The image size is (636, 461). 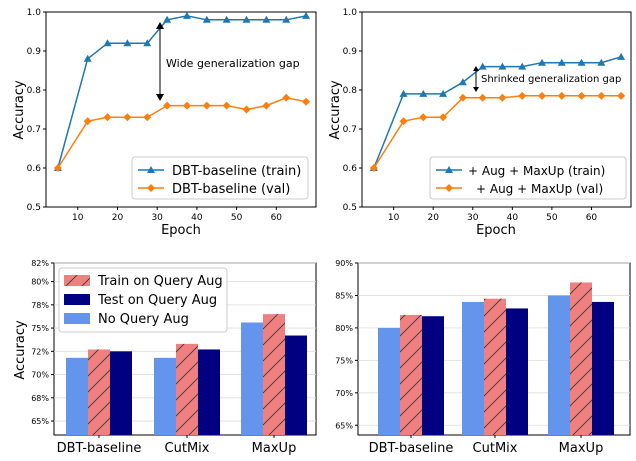 I want to click on category-label: MaxUp, so click(x=581, y=448).